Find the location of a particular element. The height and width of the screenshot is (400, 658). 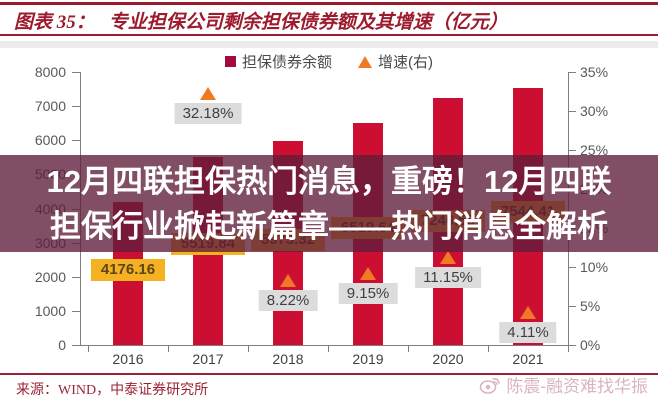

top-rule is located at coordinates (329, 3).